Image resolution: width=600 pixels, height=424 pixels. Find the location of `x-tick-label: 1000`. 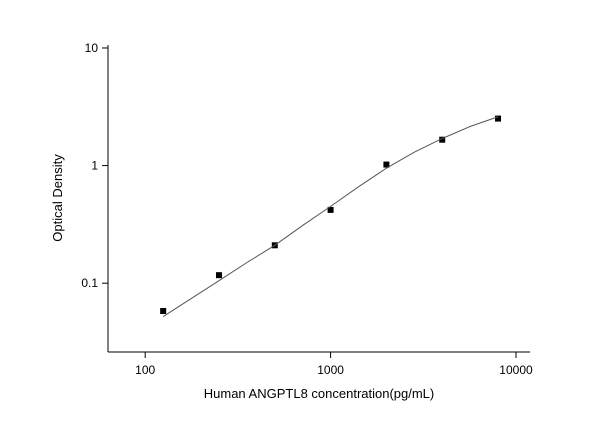

x-tick-label: 1000 is located at coordinates (330, 370).